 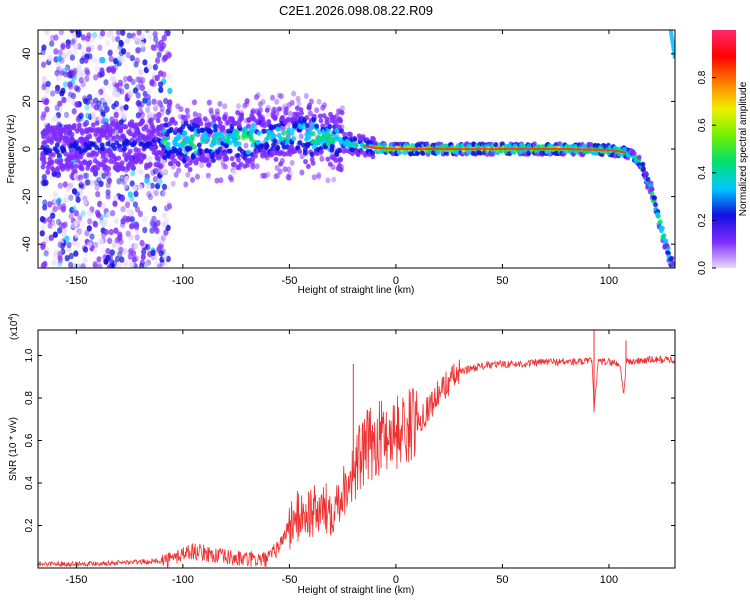 I want to click on colorbar-ticks: 0.0 0.2 0.4 0.6 0.8, so click(x=706, y=172).